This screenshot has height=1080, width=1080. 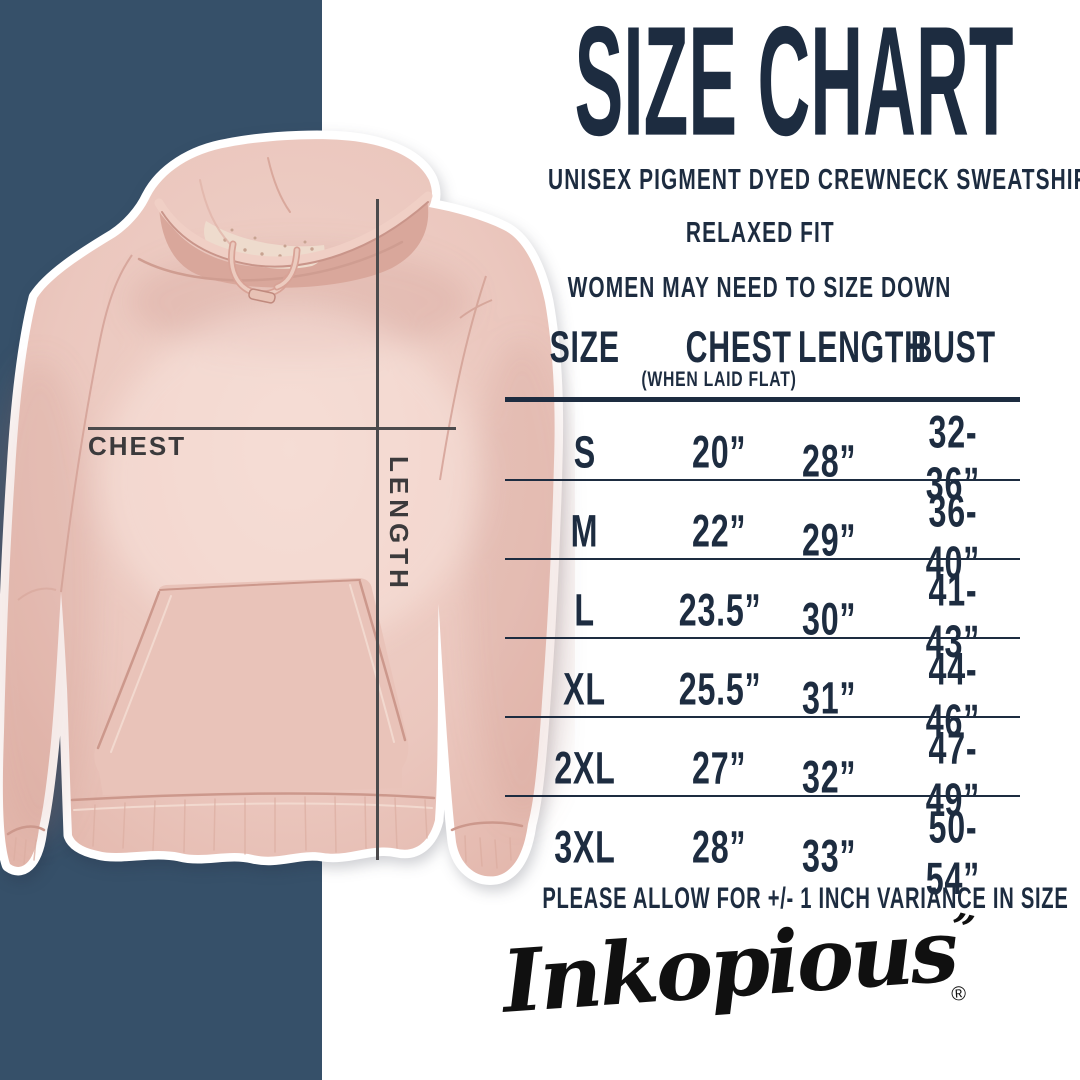 What do you see at coordinates (814, 180) in the screenshot?
I see `product-subtitle: UNISEX PIGMENT DYED CREWNECK SWEATSHIRT` at bounding box center [814, 180].